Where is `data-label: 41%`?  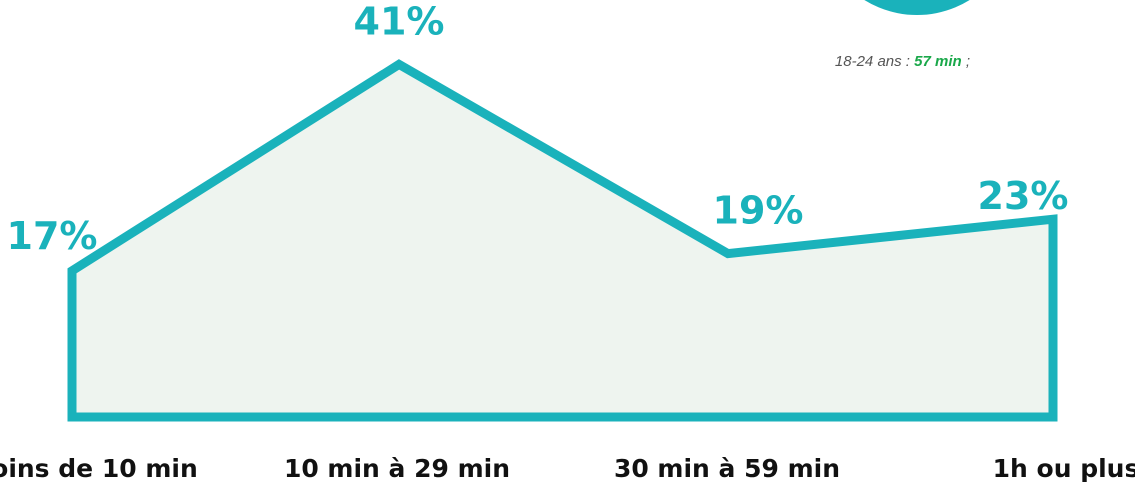 data-label: 41% is located at coordinates (399, 21).